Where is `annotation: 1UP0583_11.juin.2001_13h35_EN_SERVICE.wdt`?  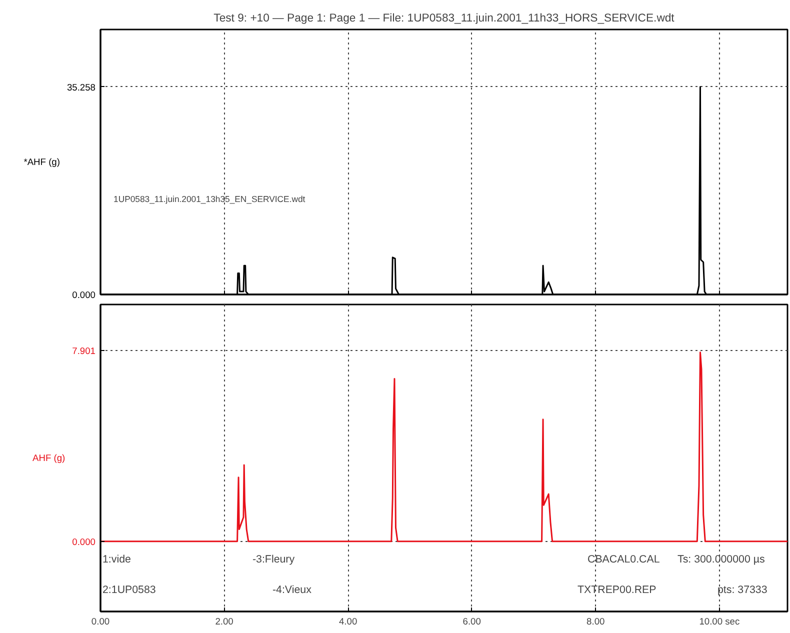 annotation: 1UP0583_11.juin.2001_13h35_EN_SERVICE.wdt is located at coordinates (210, 199).